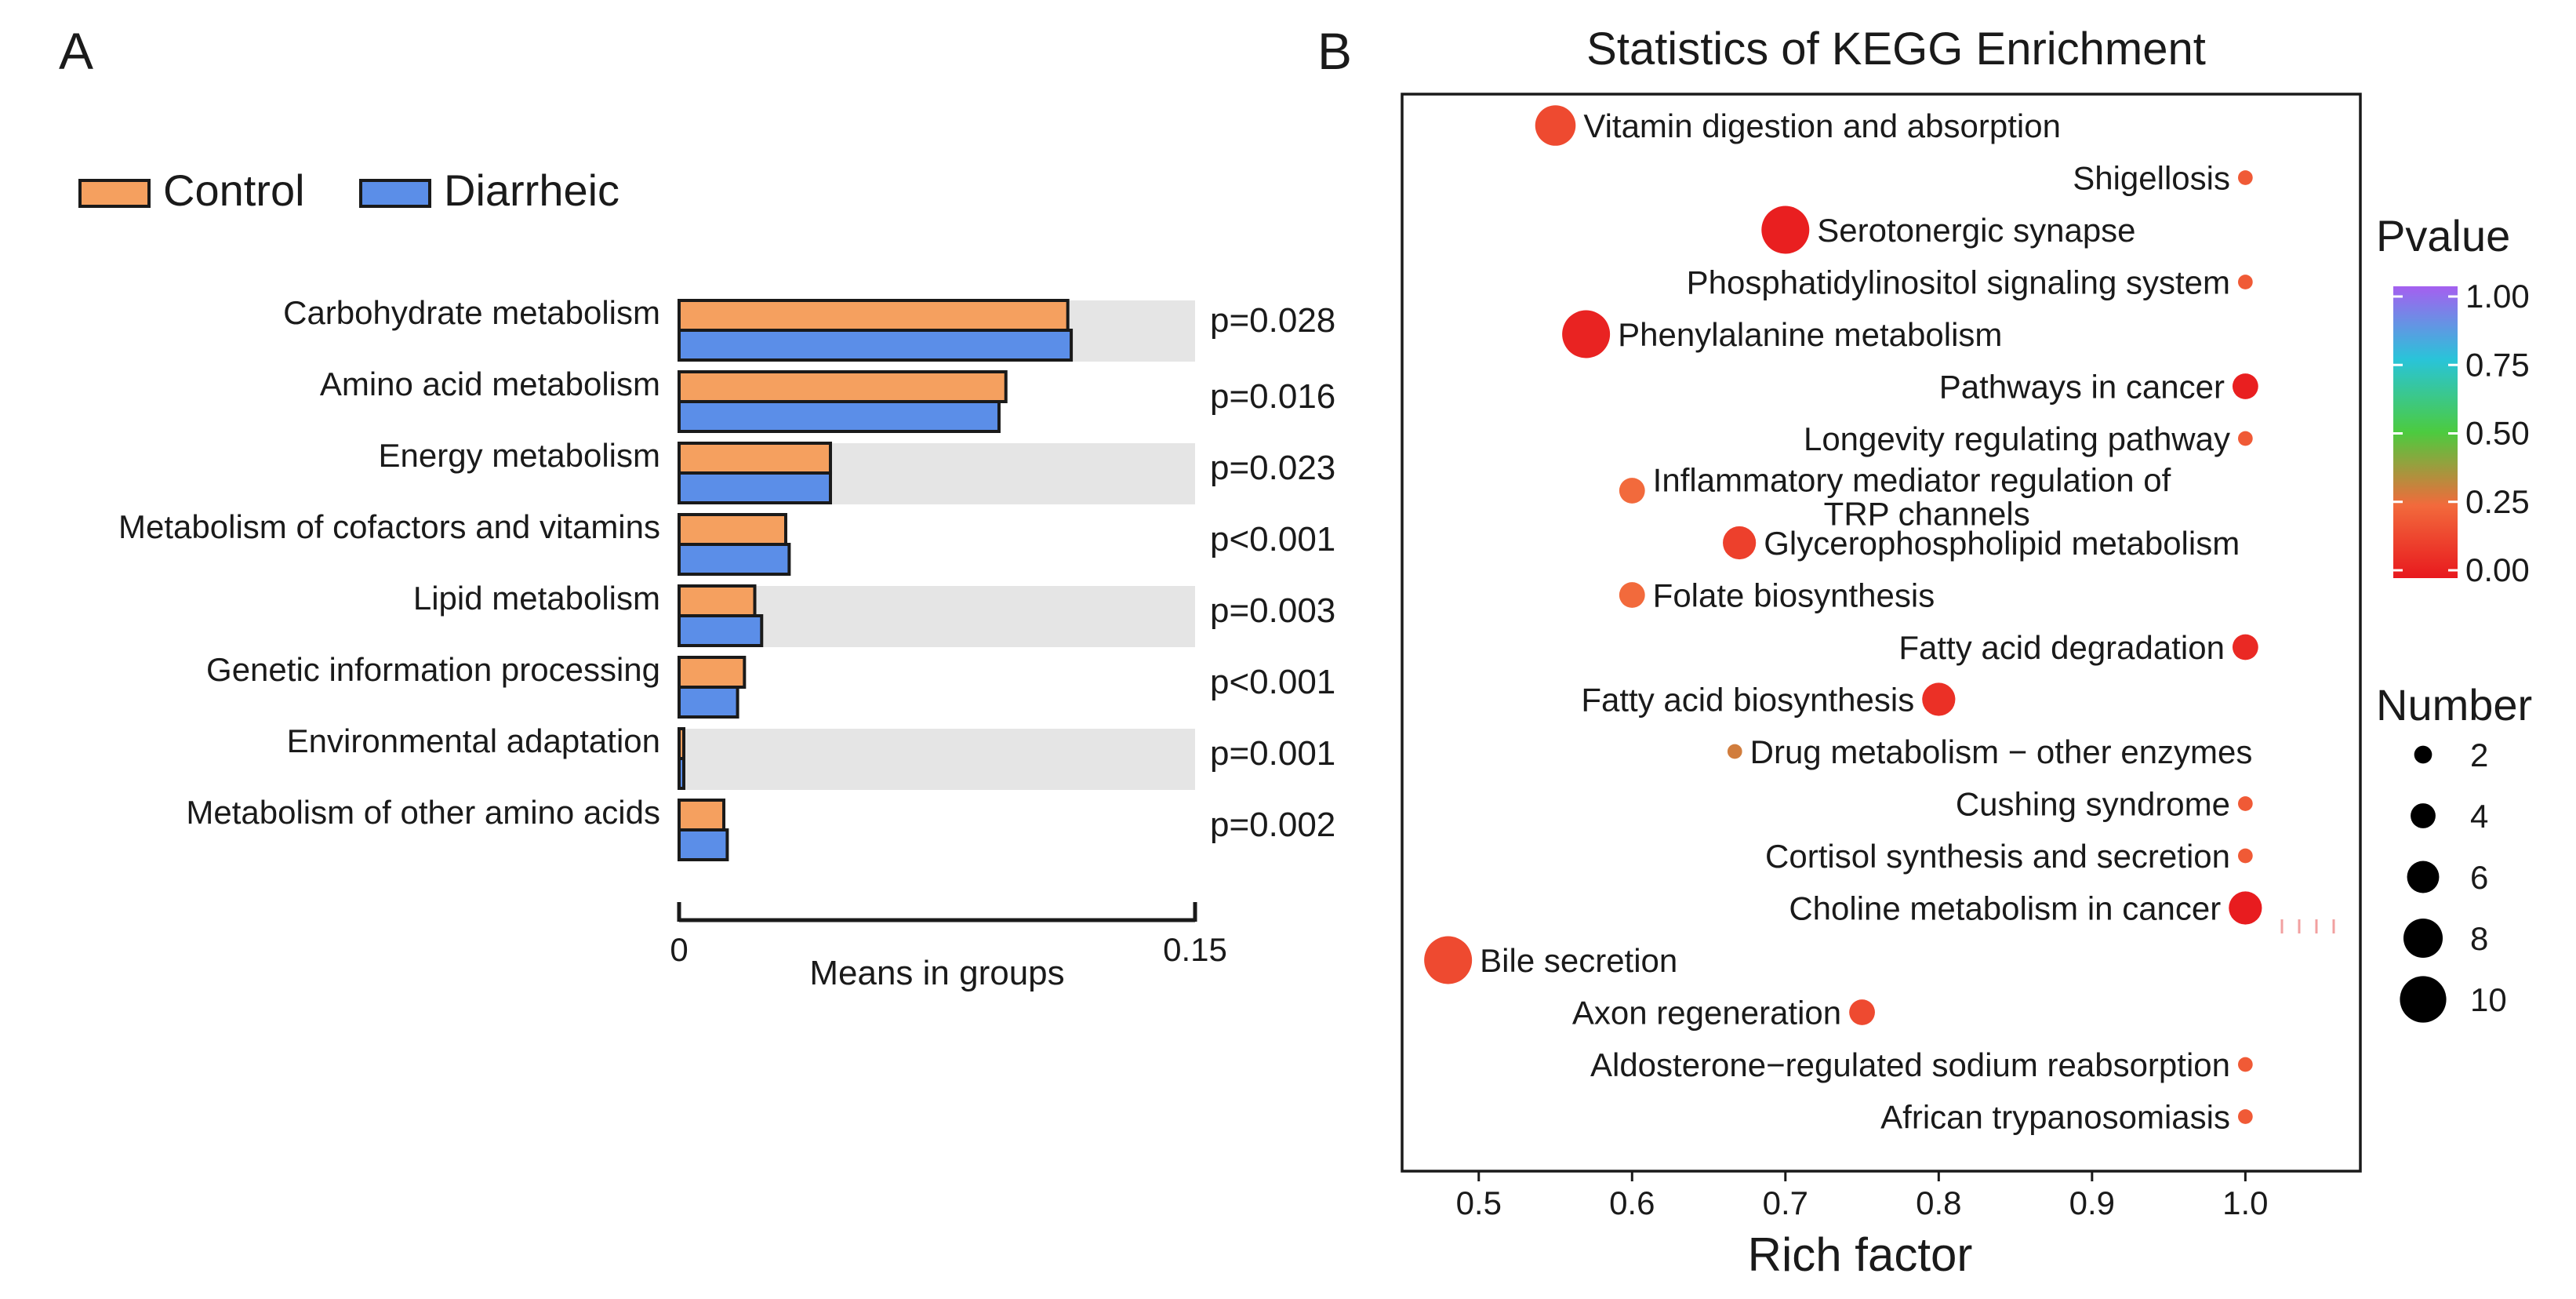  I want to click on term-label: Axon regeneration, so click(1706, 1014).